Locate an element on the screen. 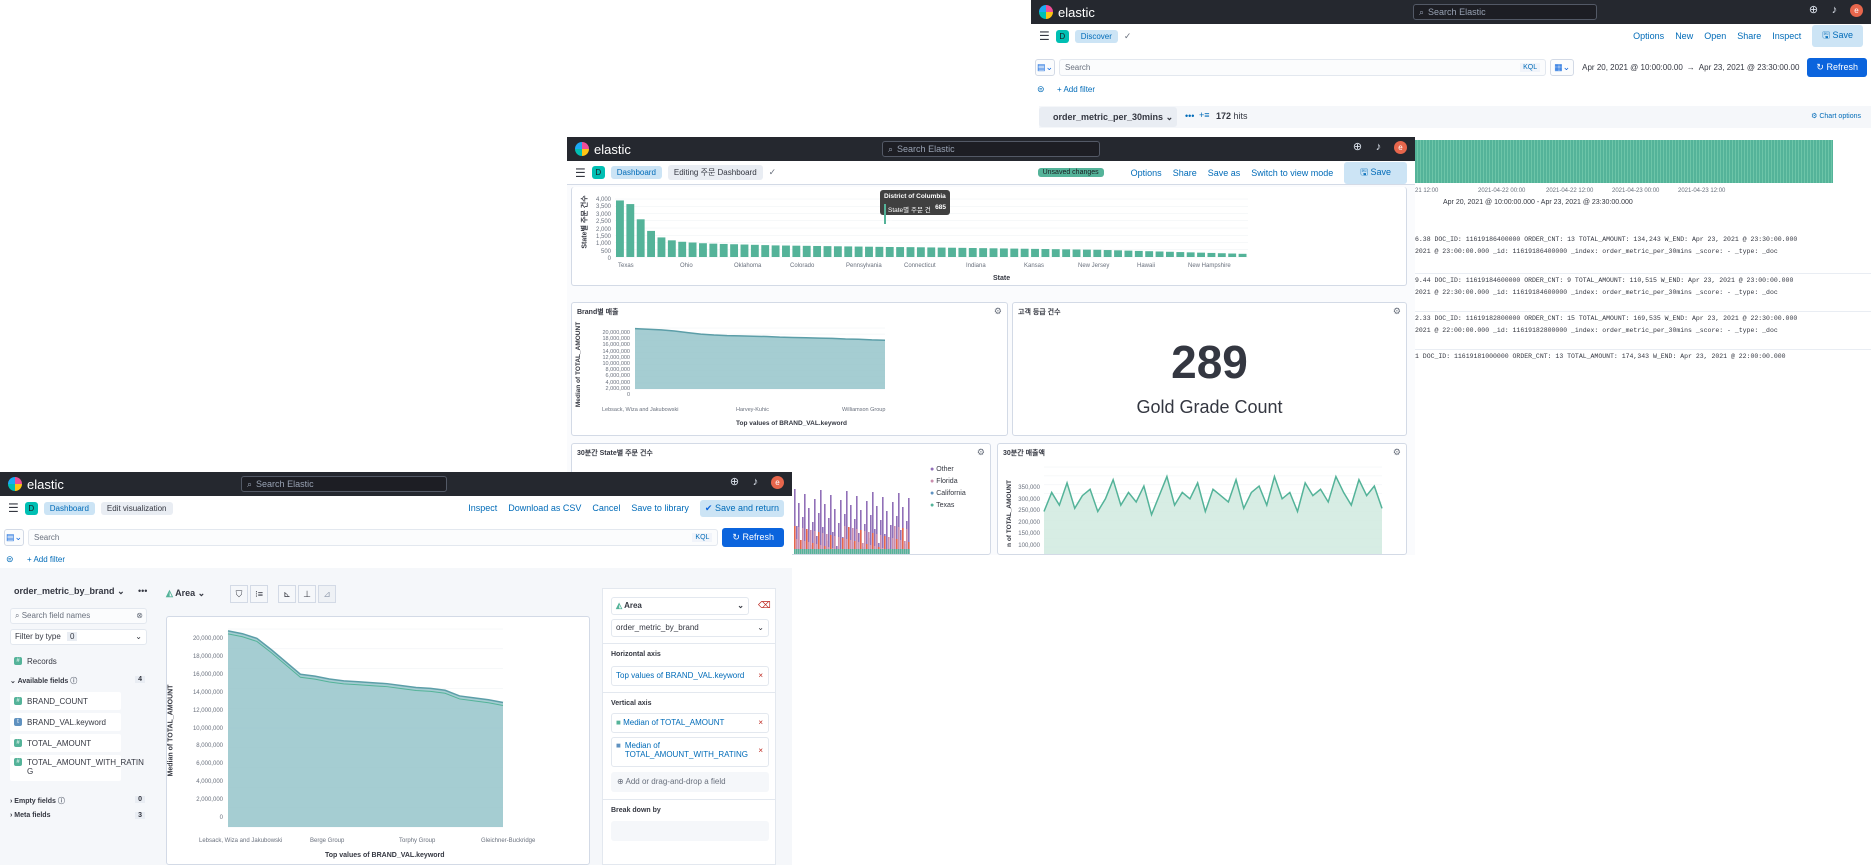 This screenshot has width=1871, height=865. bottom-axis-icon: ⊥ is located at coordinates (307, 594).